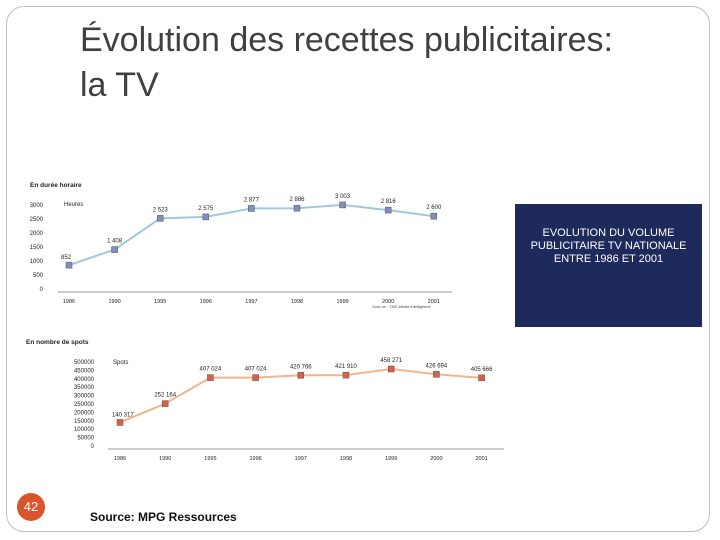  I want to click on chart2-data-label: 405 666, so click(482, 370).